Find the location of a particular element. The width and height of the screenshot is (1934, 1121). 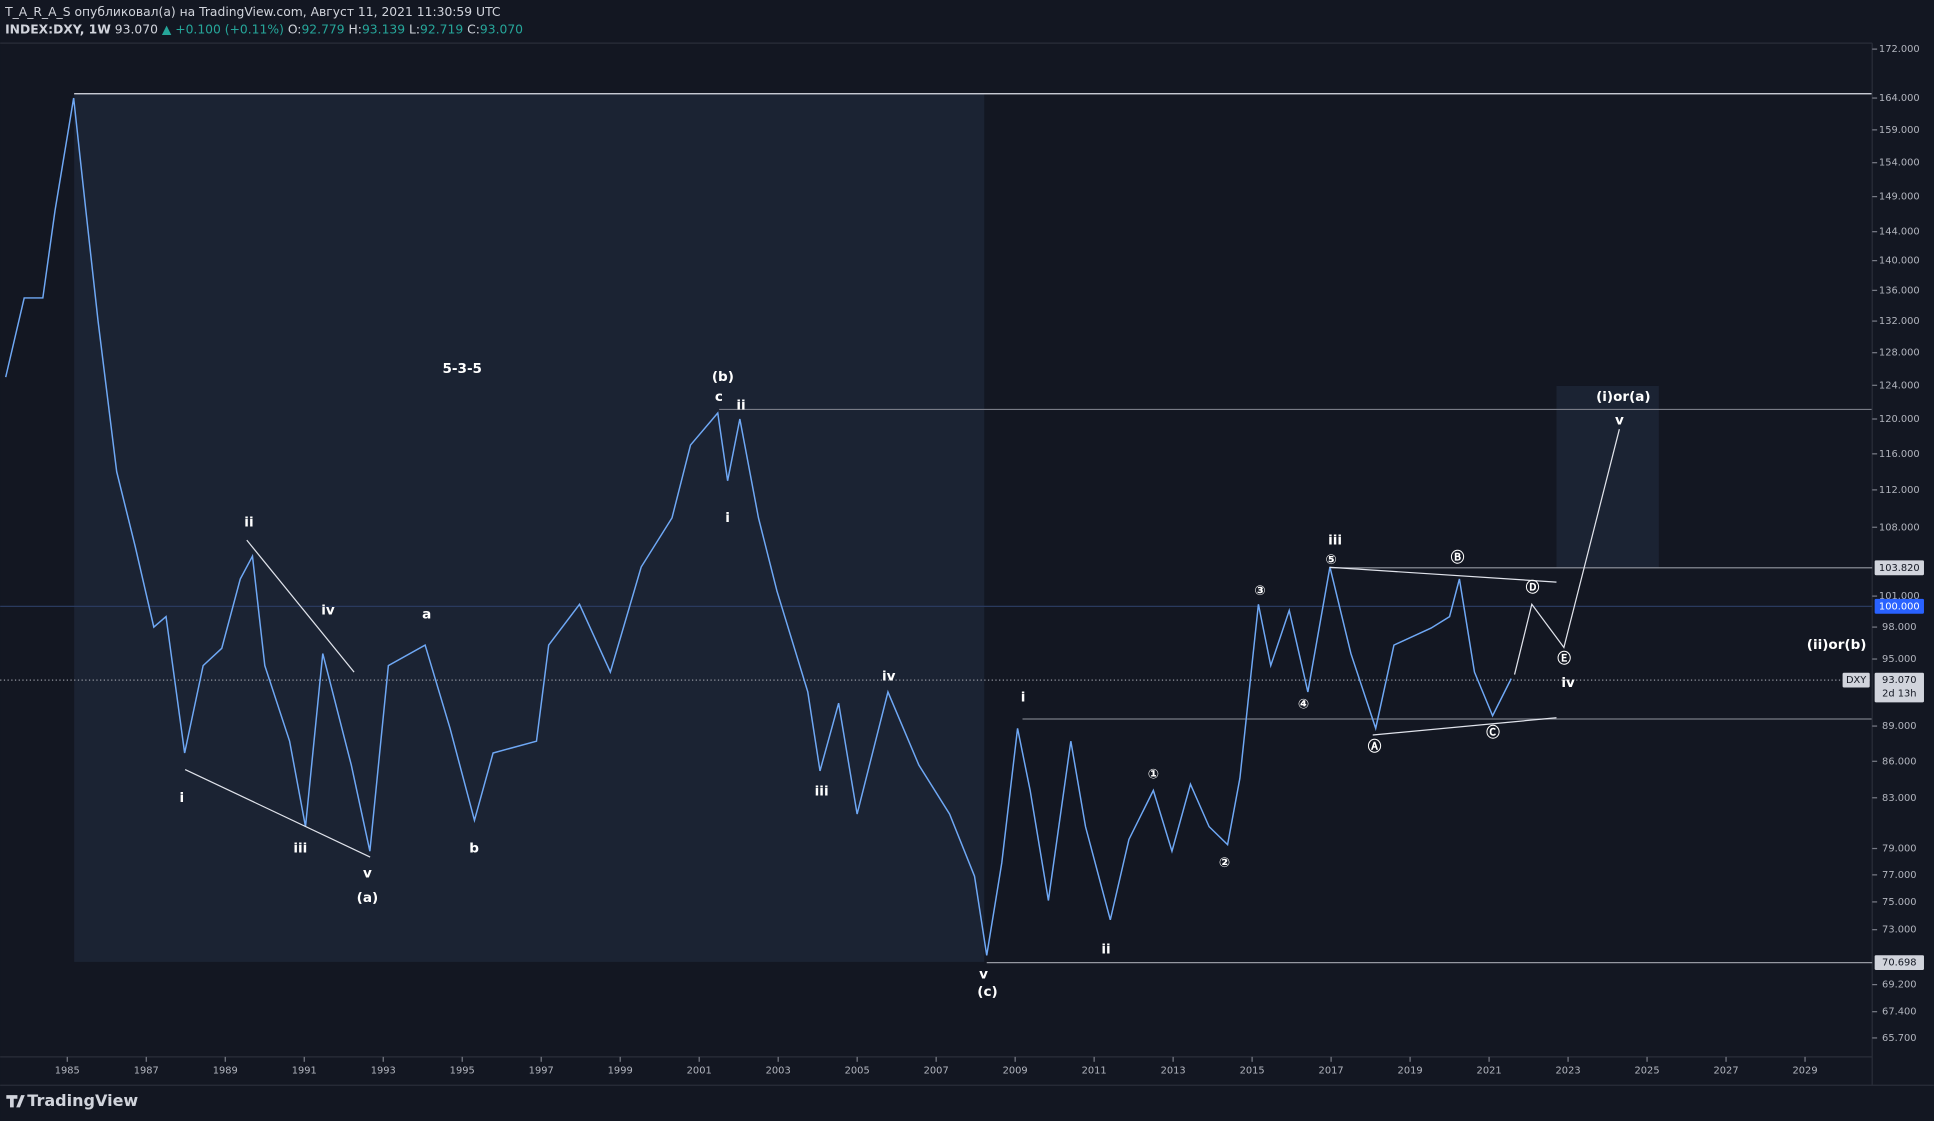

symbol-box is located at coordinates (1856, 680).